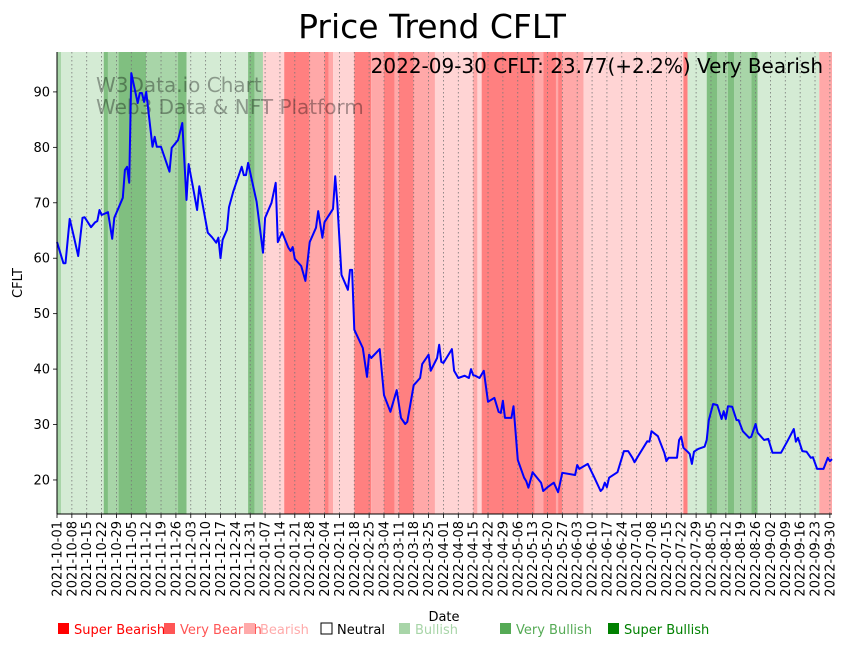  What do you see at coordinates (771, 559) in the screenshot?
I see `x-tick-label: 2022-09-02` at bounding box center [771, 559].